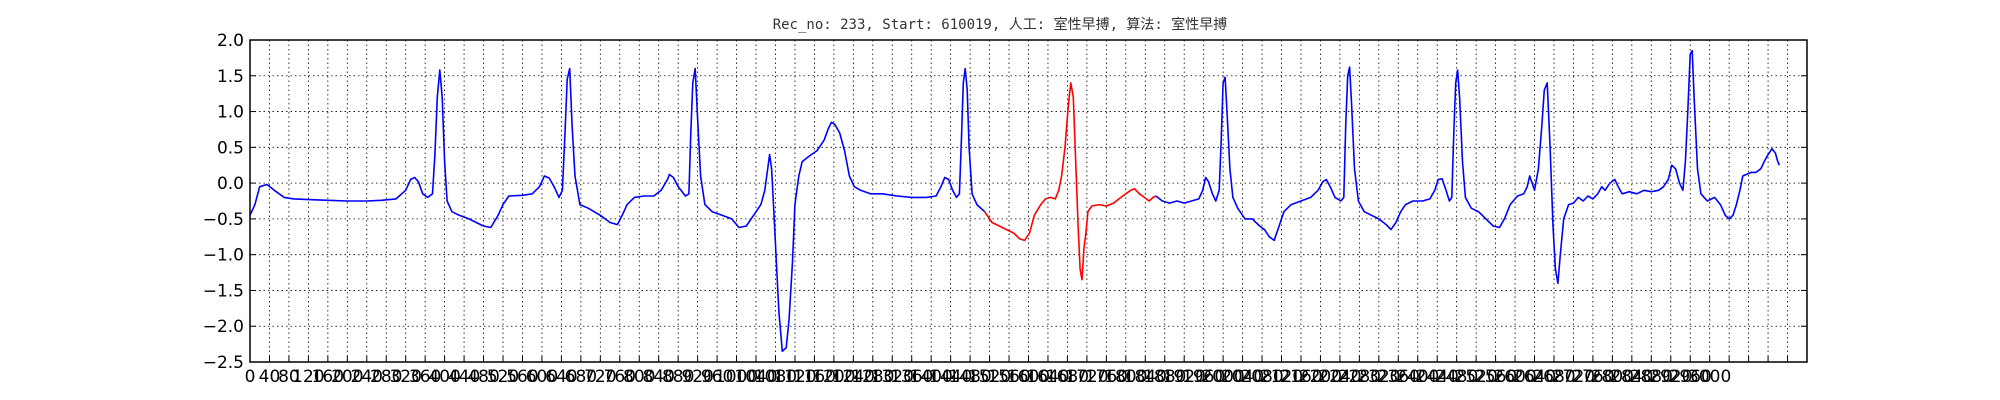 The height and width of the screenshot is (400, 2000). What do you see at coordinates (1612, 377) in the screenshot?
I see `x-tick-label: 2800` at bounding box center [1612, 377].